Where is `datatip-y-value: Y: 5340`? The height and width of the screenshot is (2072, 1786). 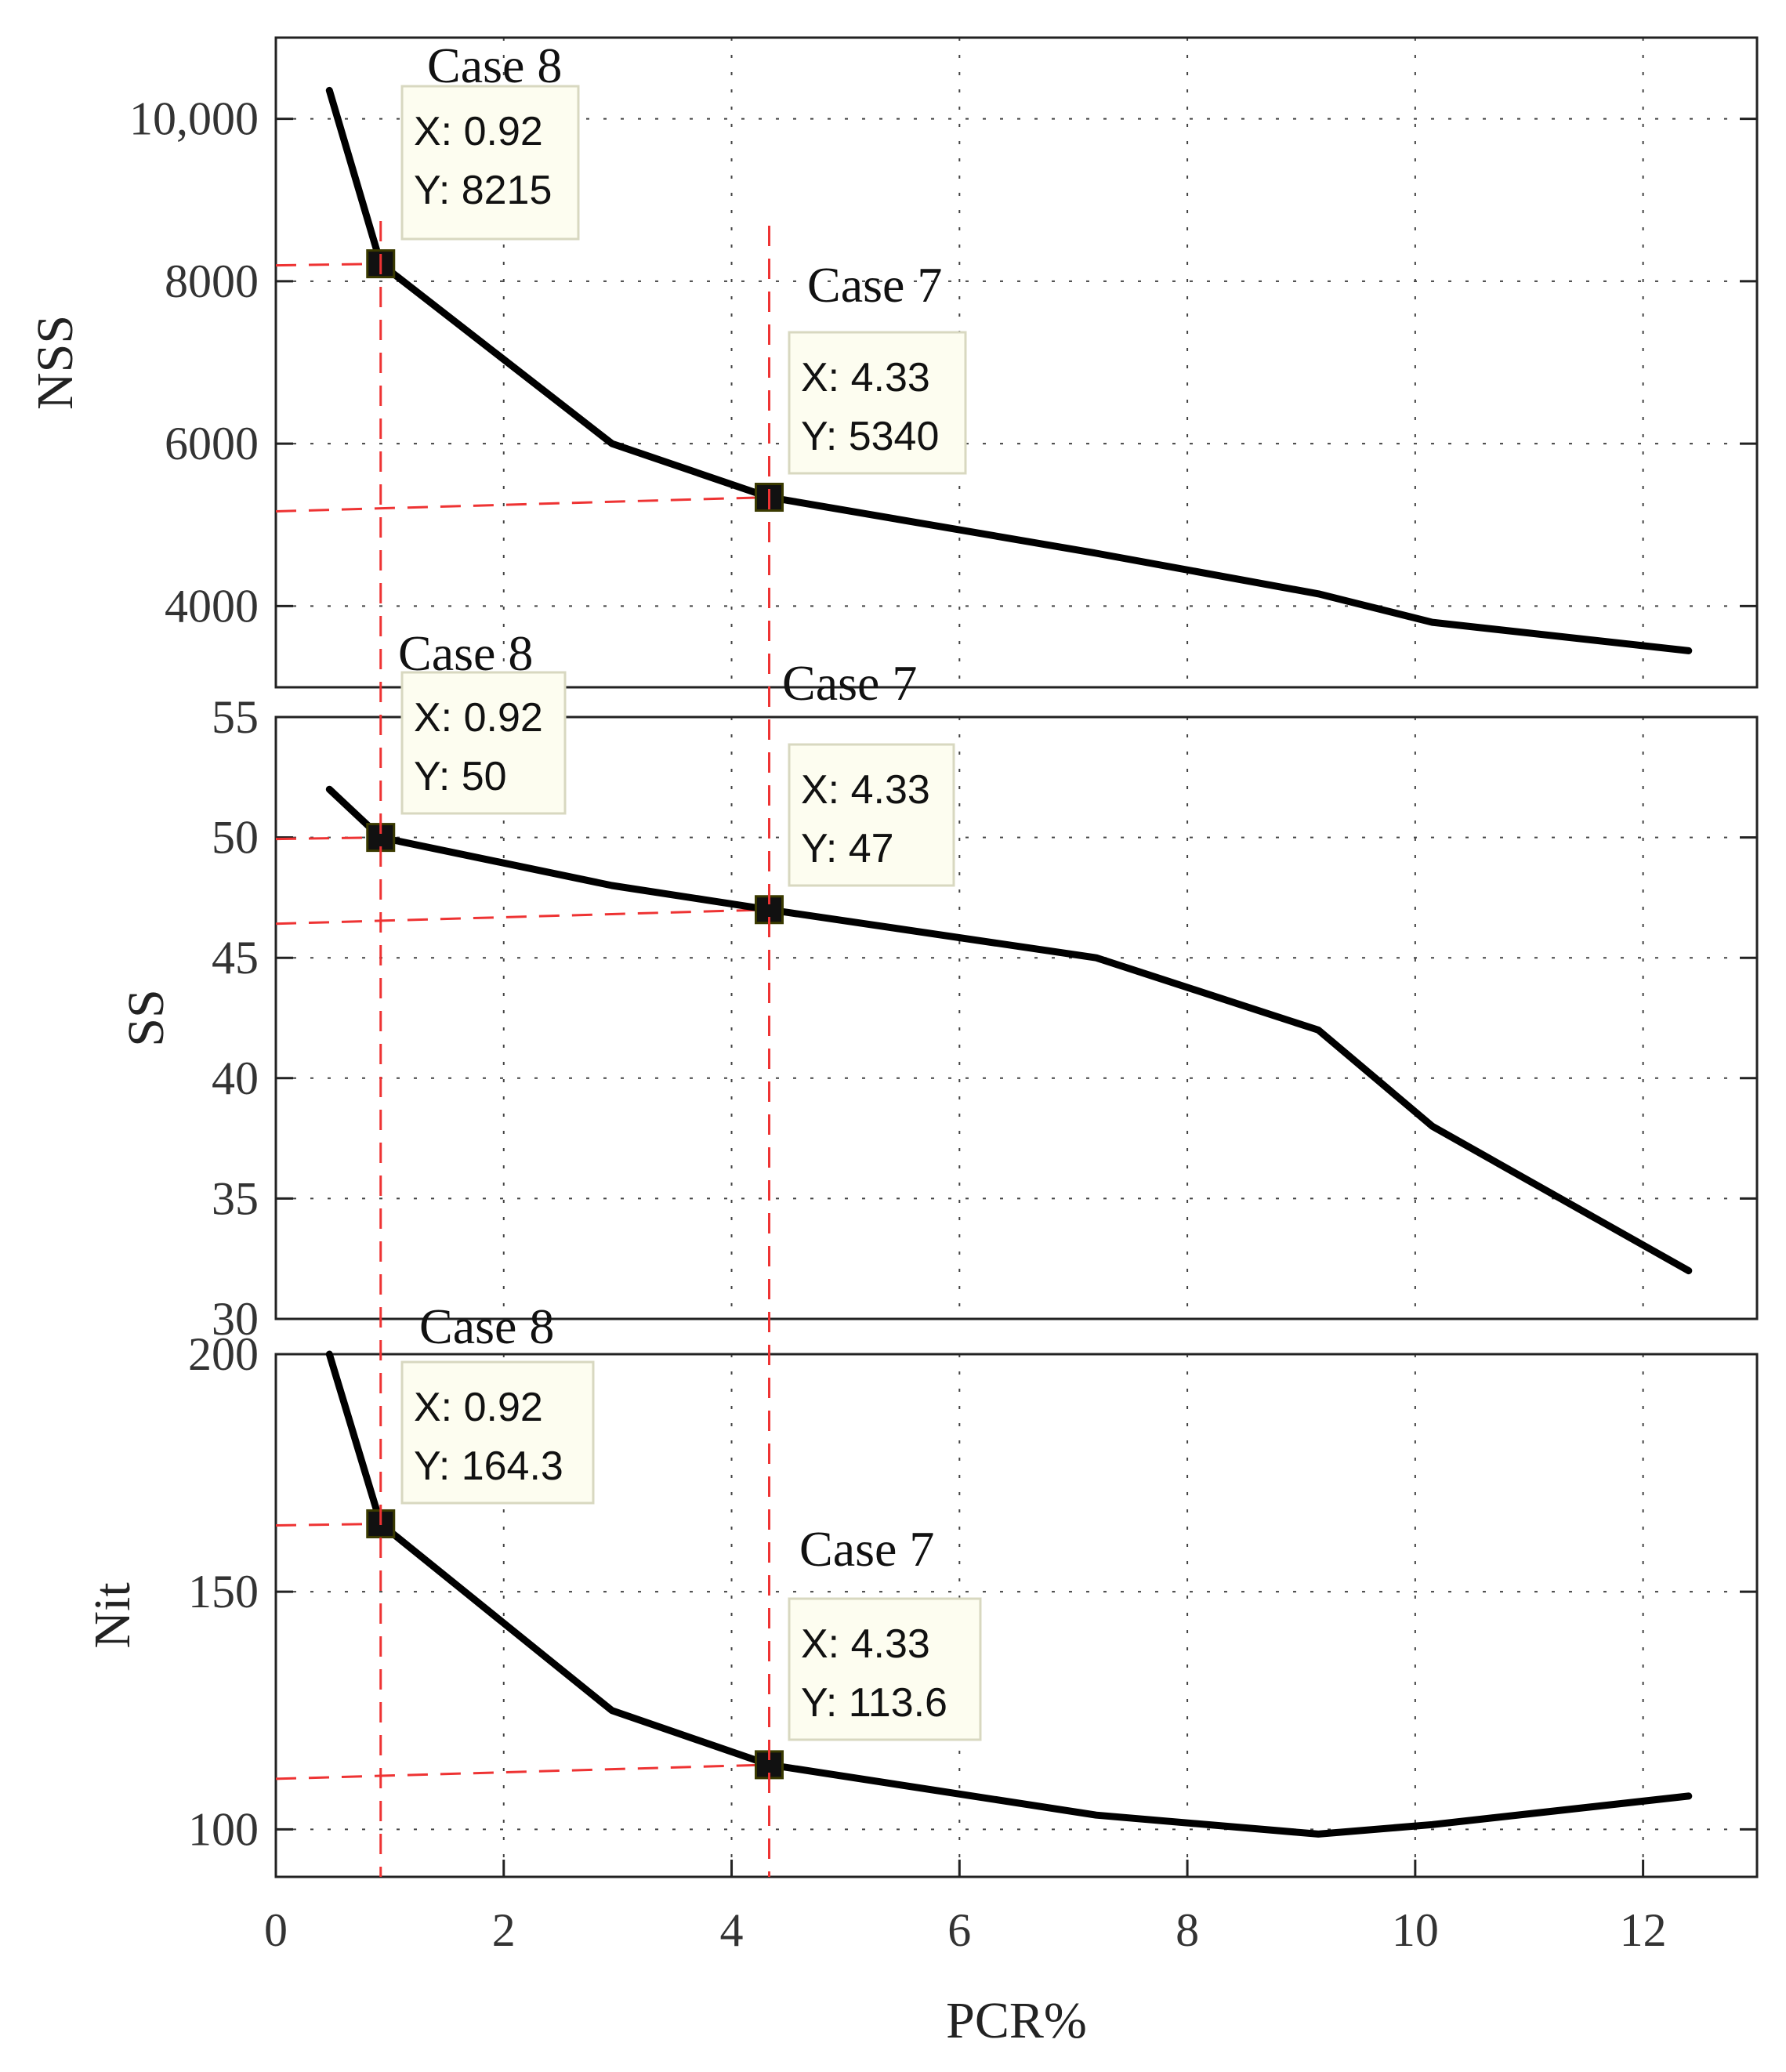
datatip-y-value: Y: 5340 is located at coordinates (870, 436).